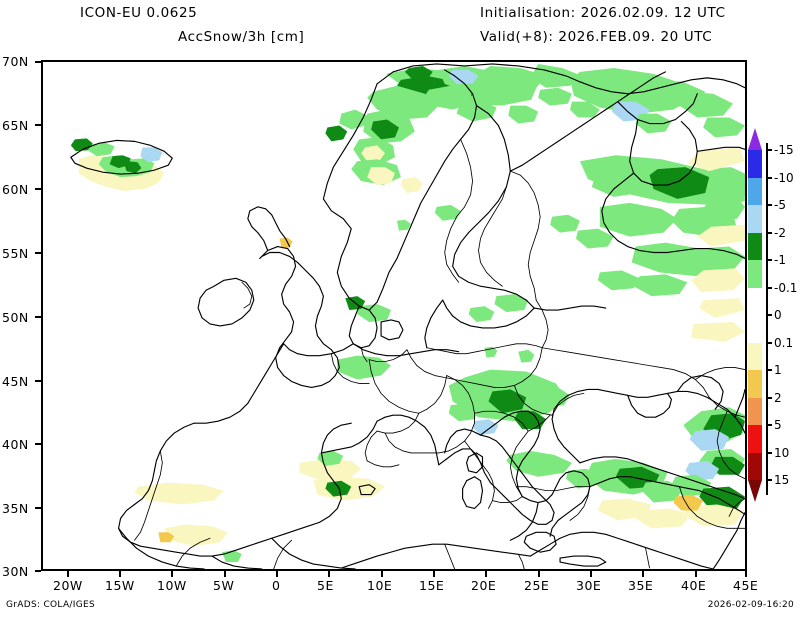 This screenshot has height=618, width=800. Describe the element at coordinates (778, 397) in the screenshot. I see `colorbar-tick-label: 2` at that location.